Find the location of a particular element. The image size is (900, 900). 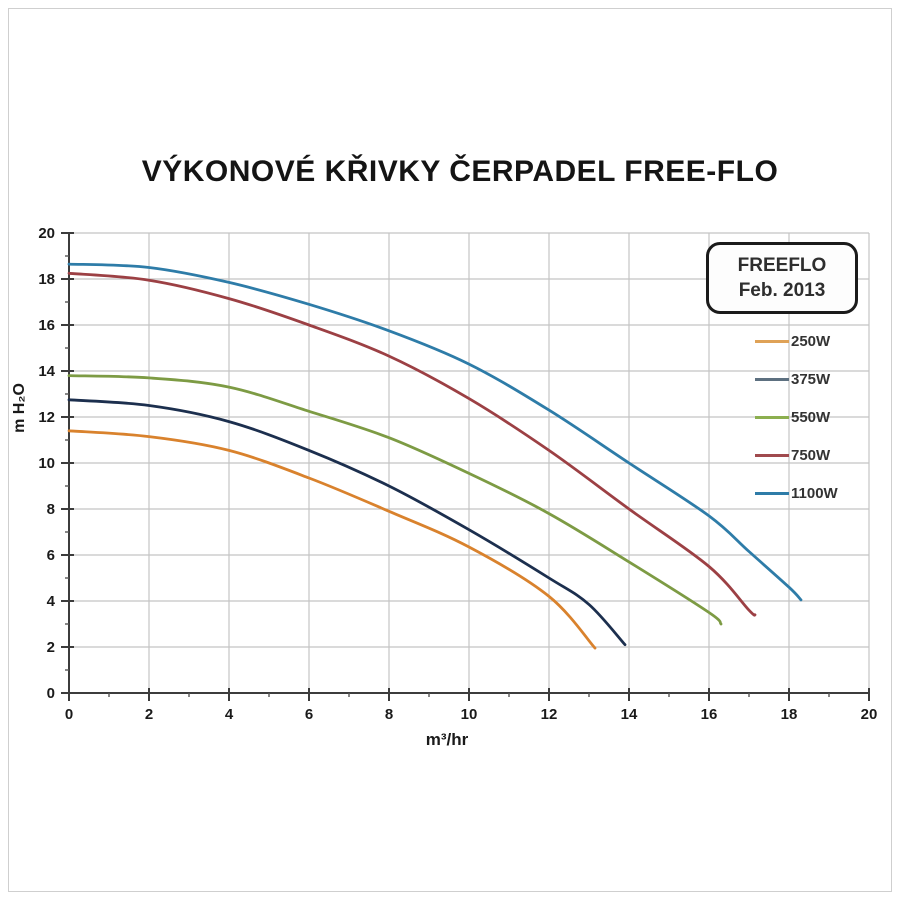

y-axis-title: m H₂O is located at coordinates (19, 408).